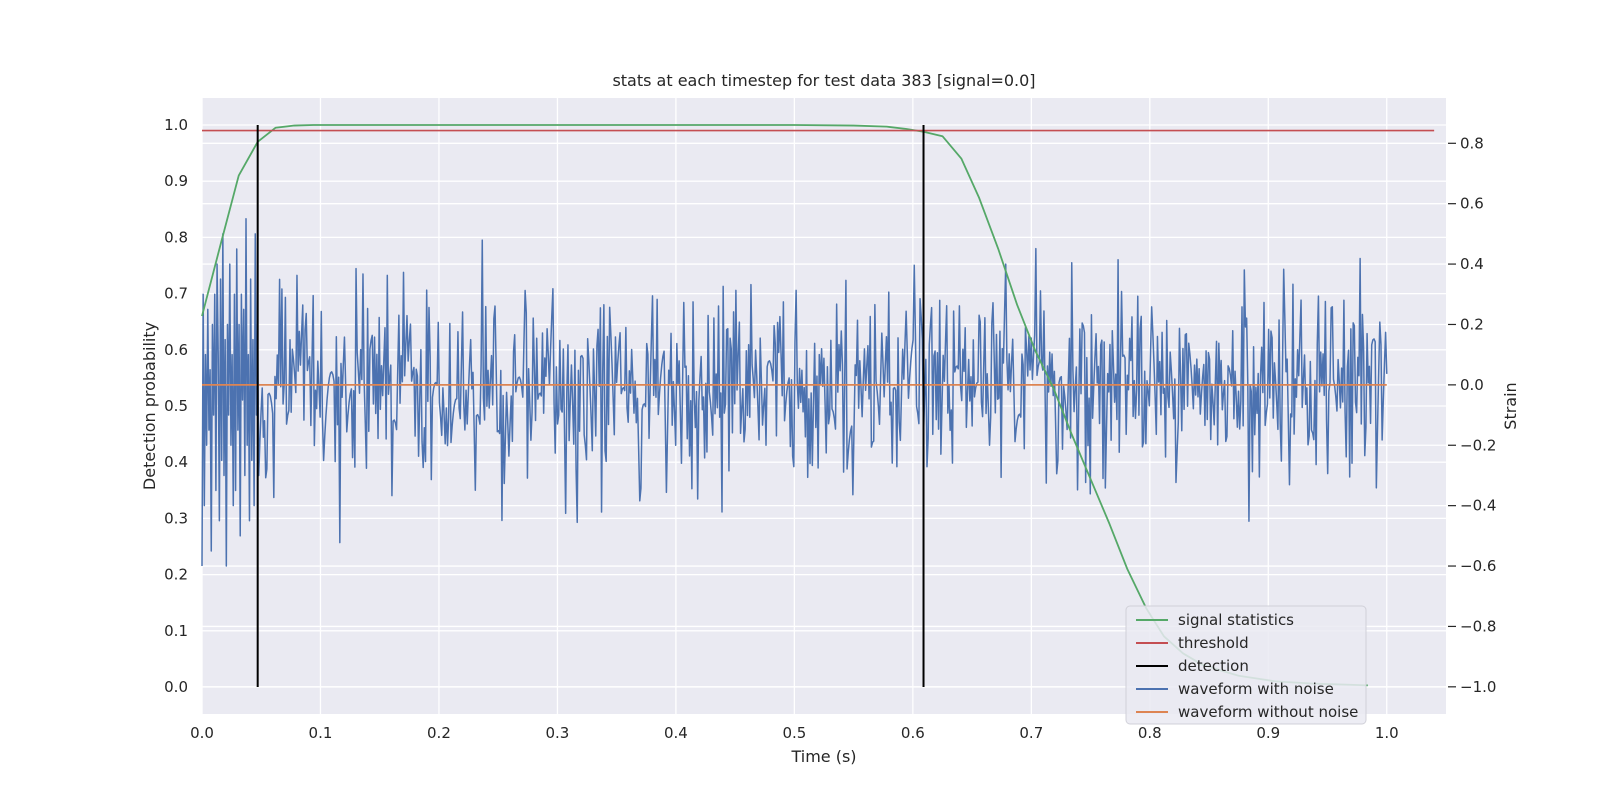 This screenshot has width=1600, height=800. I want to click on y-tick-label: 0.8, so click(176, 237).